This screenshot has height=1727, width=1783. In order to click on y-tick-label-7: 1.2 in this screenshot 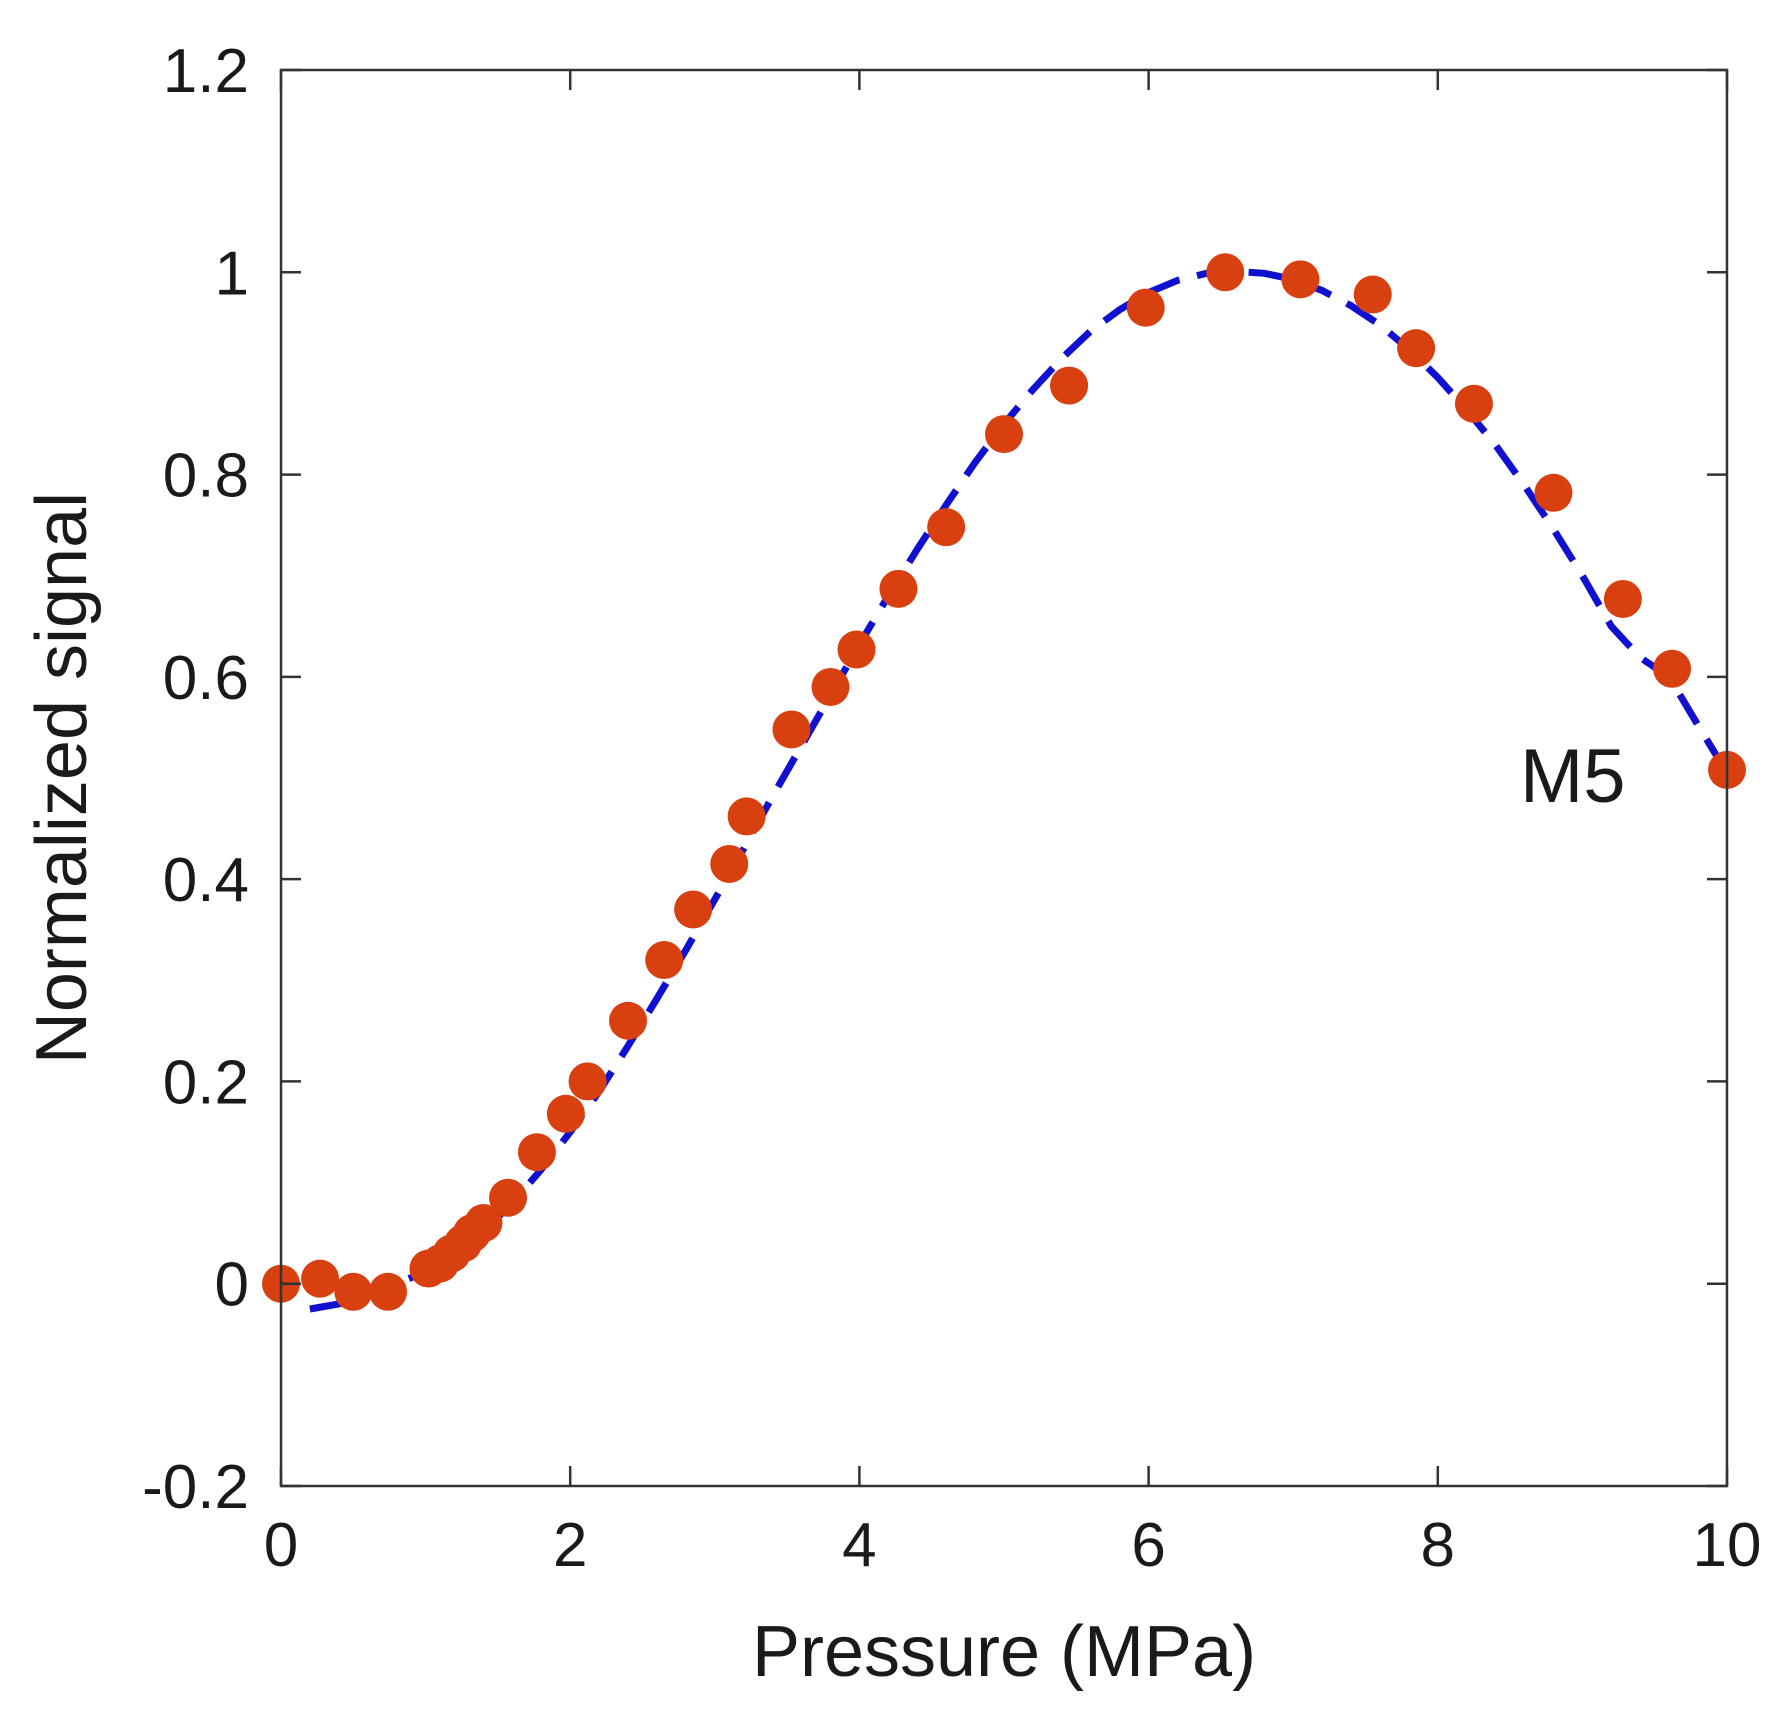, I will do `click(206, 71)`.